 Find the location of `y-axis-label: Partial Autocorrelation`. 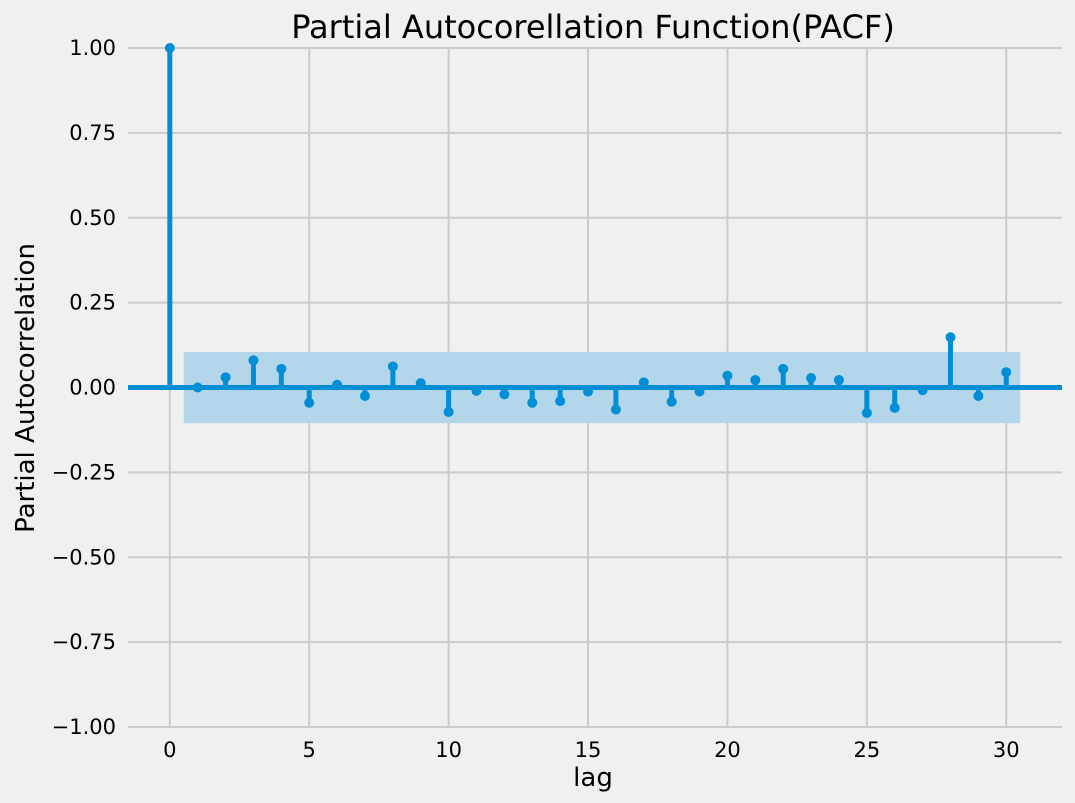

y-axis-label: Partial Autocorrelation is located at coordinates (26, 388).